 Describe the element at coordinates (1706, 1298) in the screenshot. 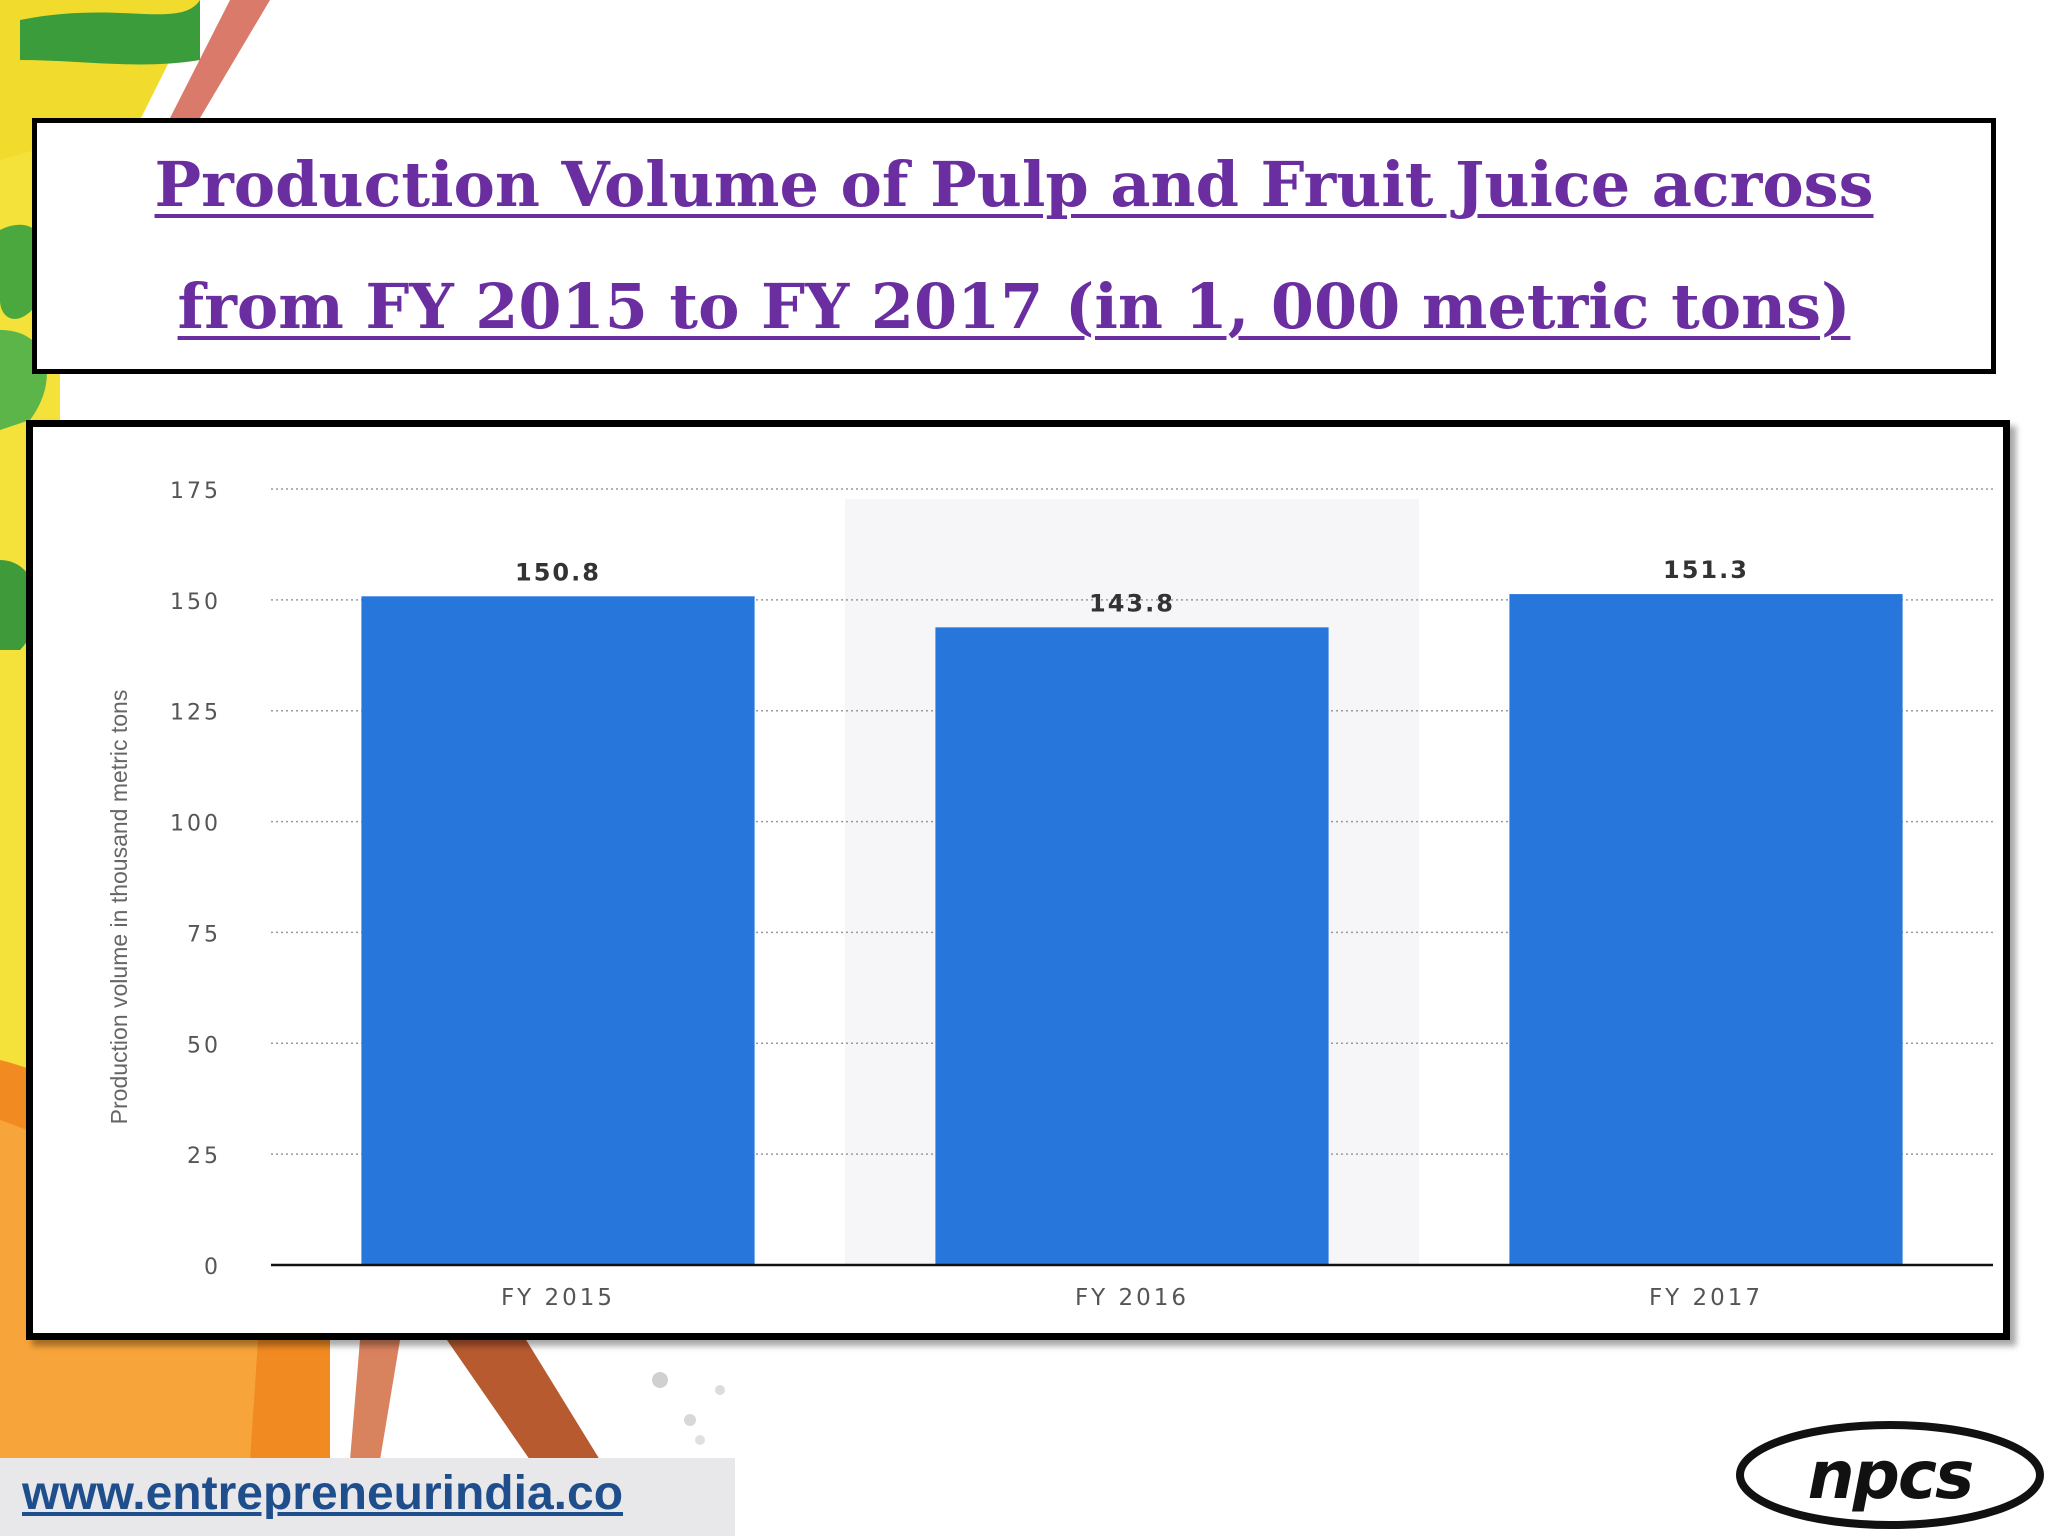

I see `x-tick-label: FY 2017` at that location.